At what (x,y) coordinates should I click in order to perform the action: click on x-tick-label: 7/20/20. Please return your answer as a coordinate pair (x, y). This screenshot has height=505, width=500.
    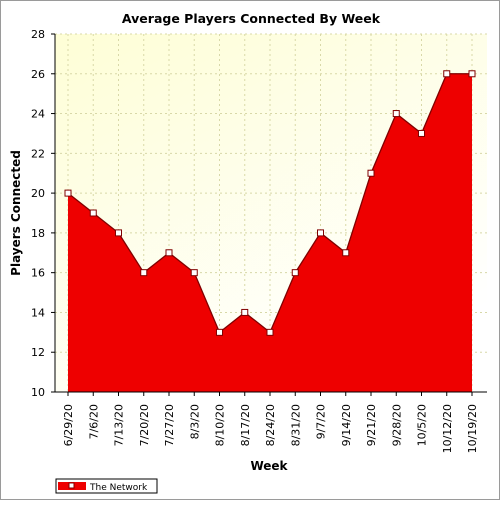
    Looking at the image, I should click on (144, 425).